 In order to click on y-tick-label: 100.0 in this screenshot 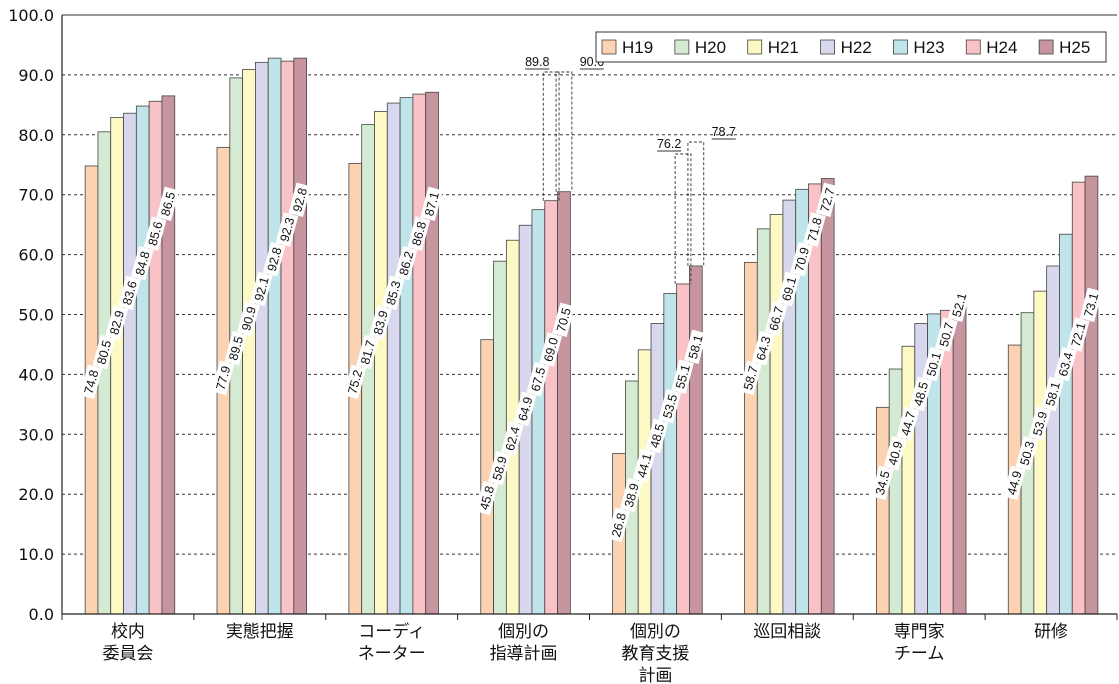, I will do `click(31, 15)`.